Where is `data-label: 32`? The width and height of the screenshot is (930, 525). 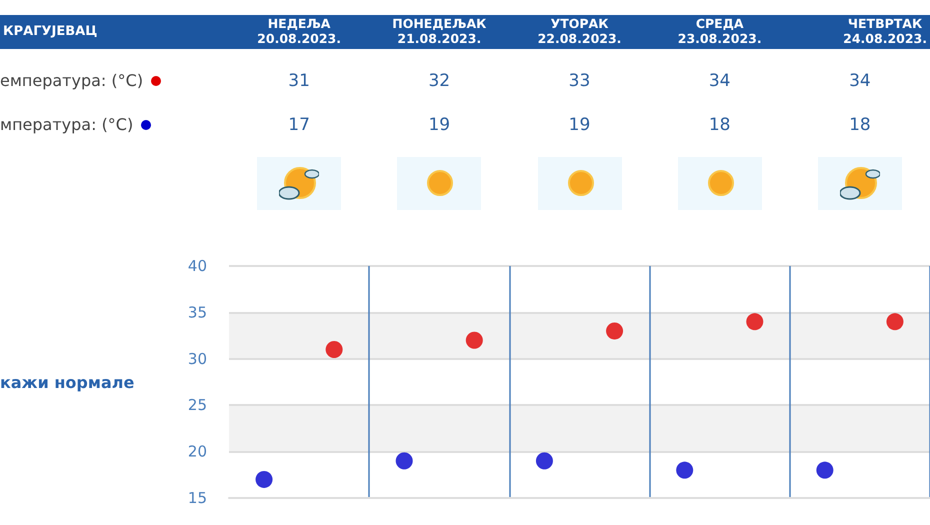 data-label: 32 is located at coordinates (439, 81).